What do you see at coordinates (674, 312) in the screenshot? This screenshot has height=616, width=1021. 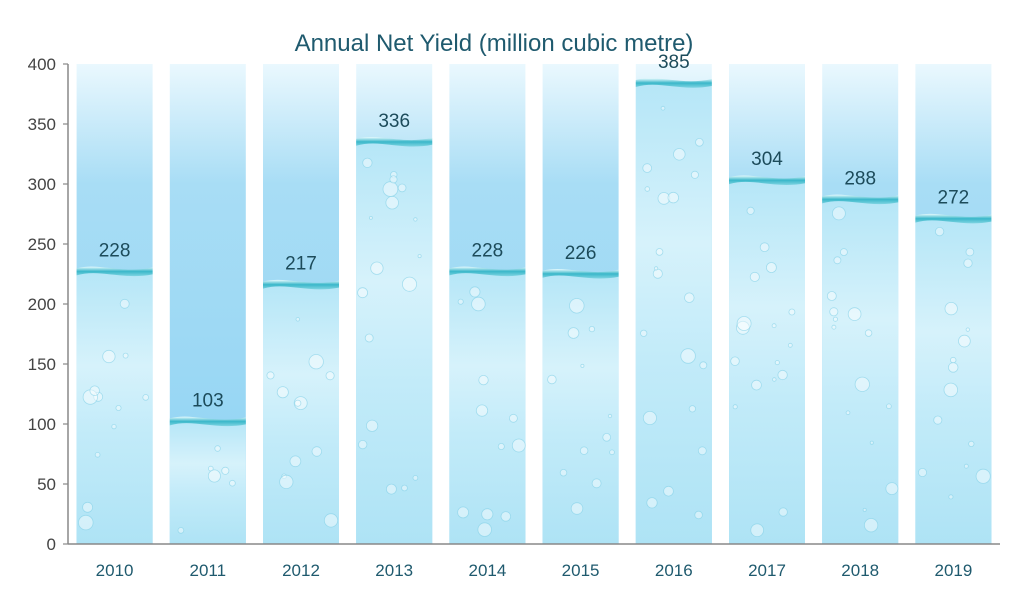 I see `bubbles-2016` at bounding box center [674, 312].